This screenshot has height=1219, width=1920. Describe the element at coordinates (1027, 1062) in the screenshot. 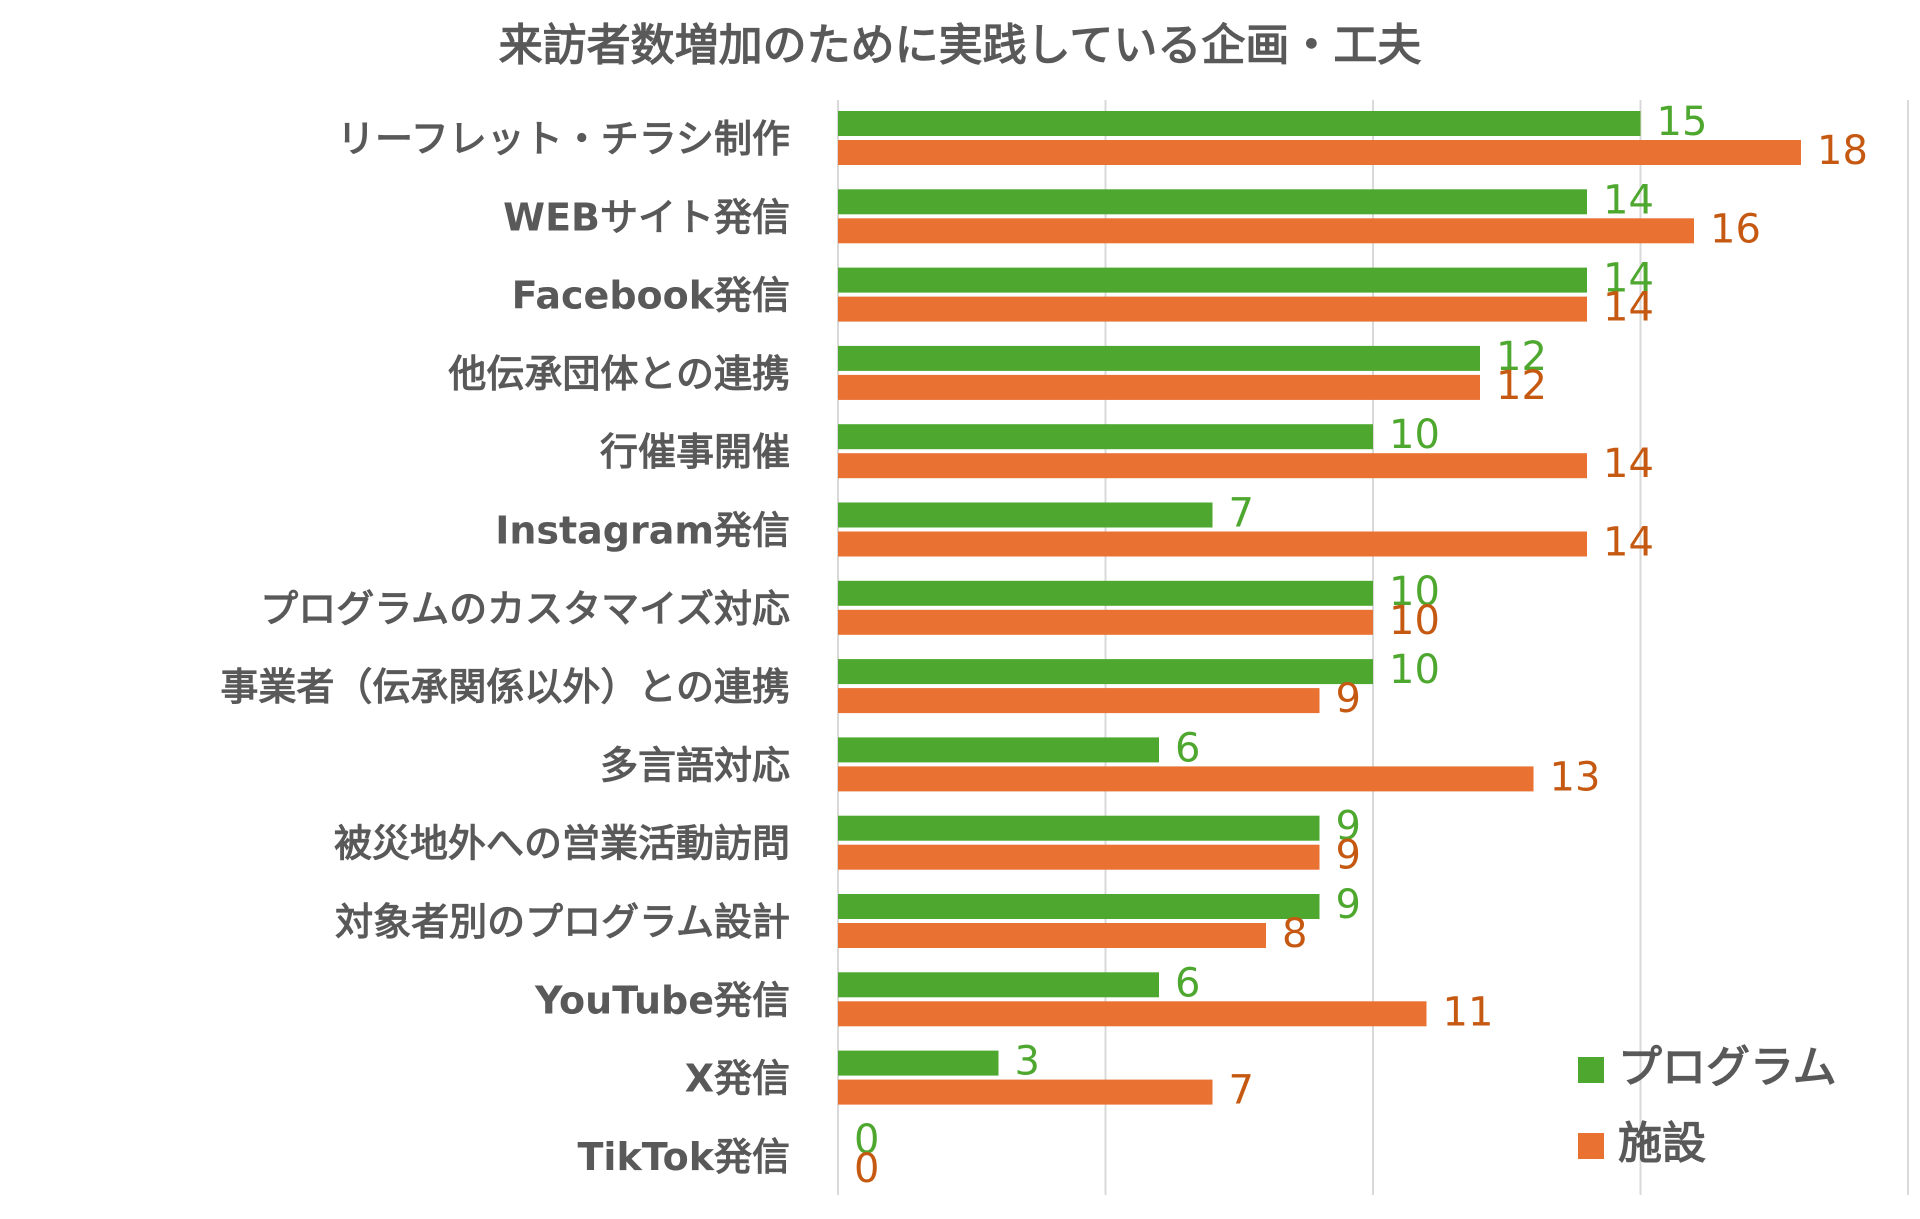

I see `data-label-program: 3` at that location.